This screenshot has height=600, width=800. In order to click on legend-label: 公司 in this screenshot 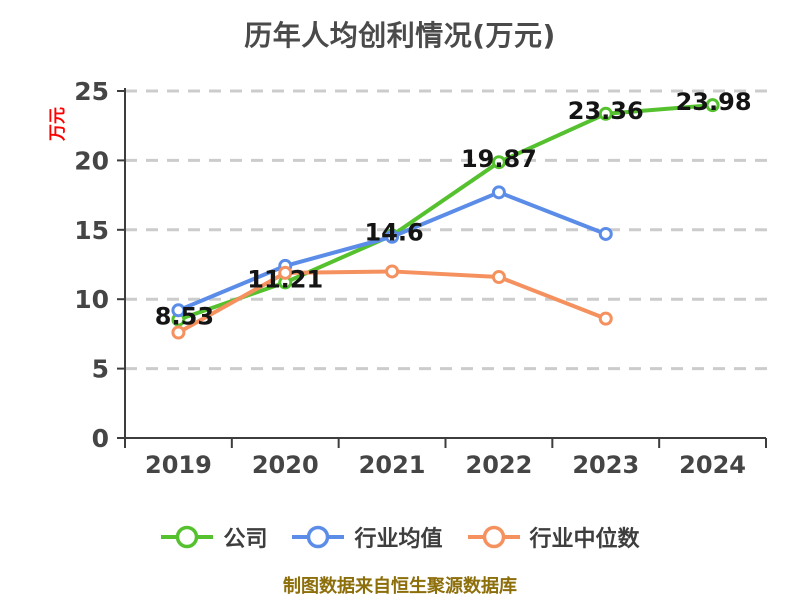, I will do `click(245, 539)`.